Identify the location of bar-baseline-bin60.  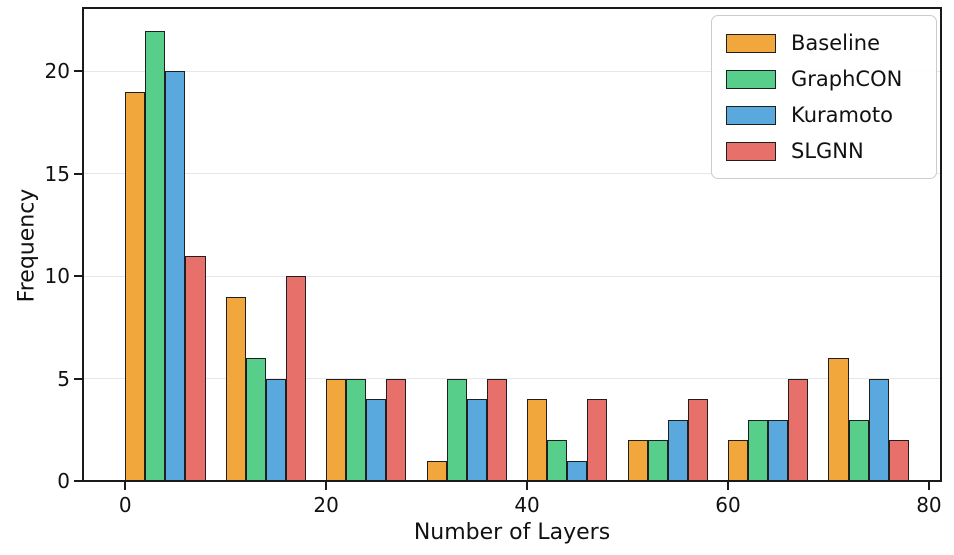
(738, 460).